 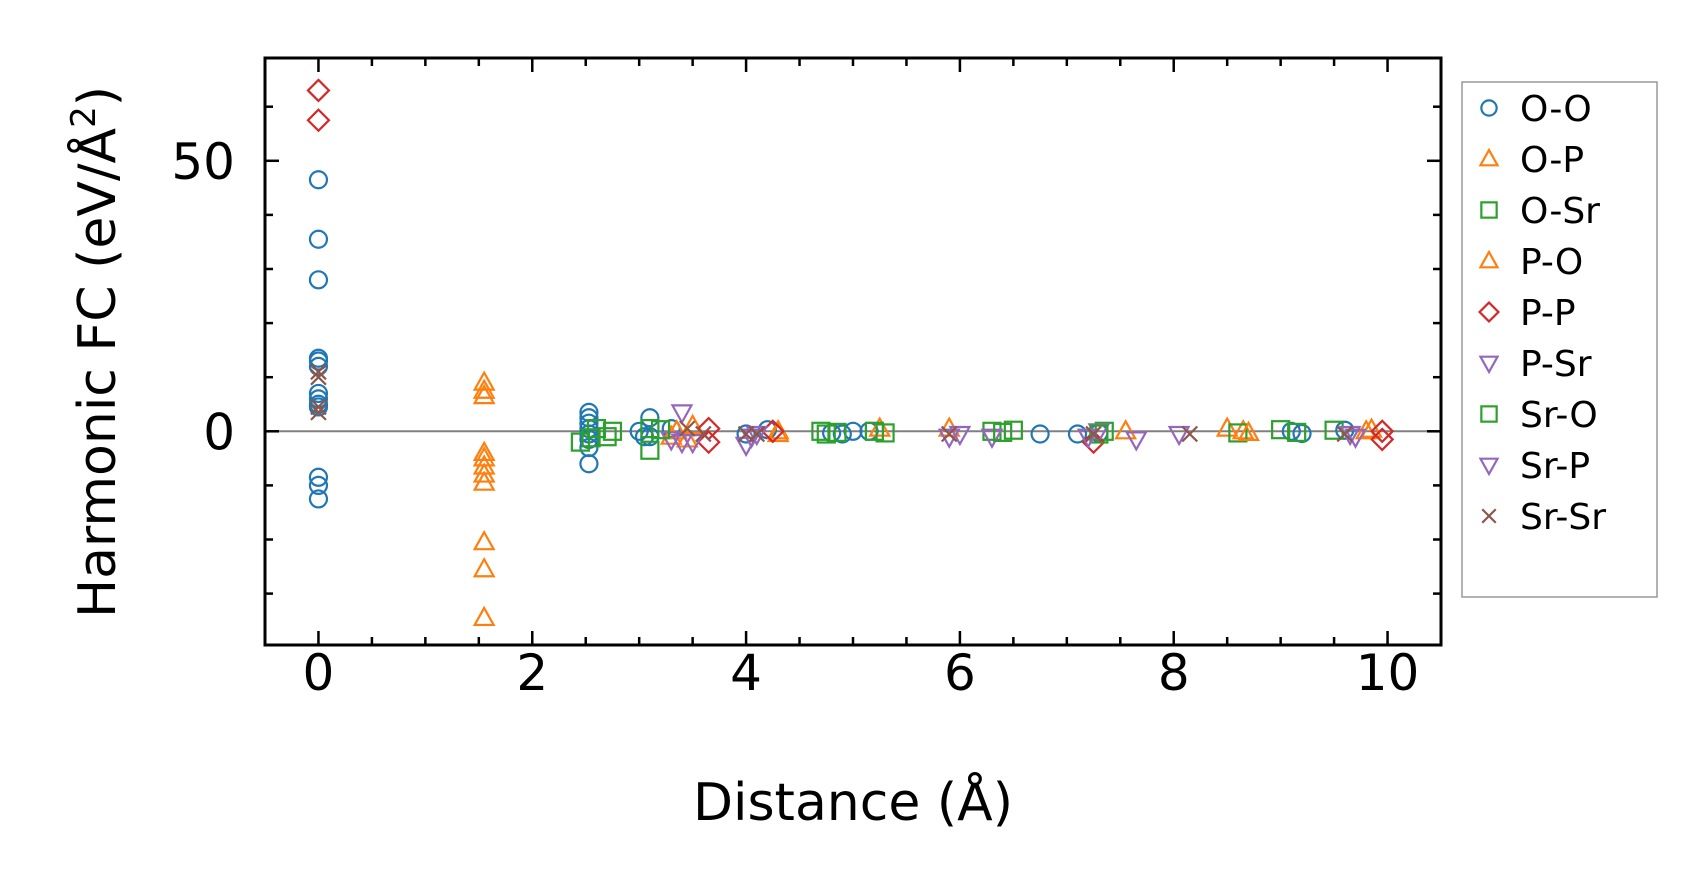 I want to click on legend-label: P-O, so click(x=1551, y=262).